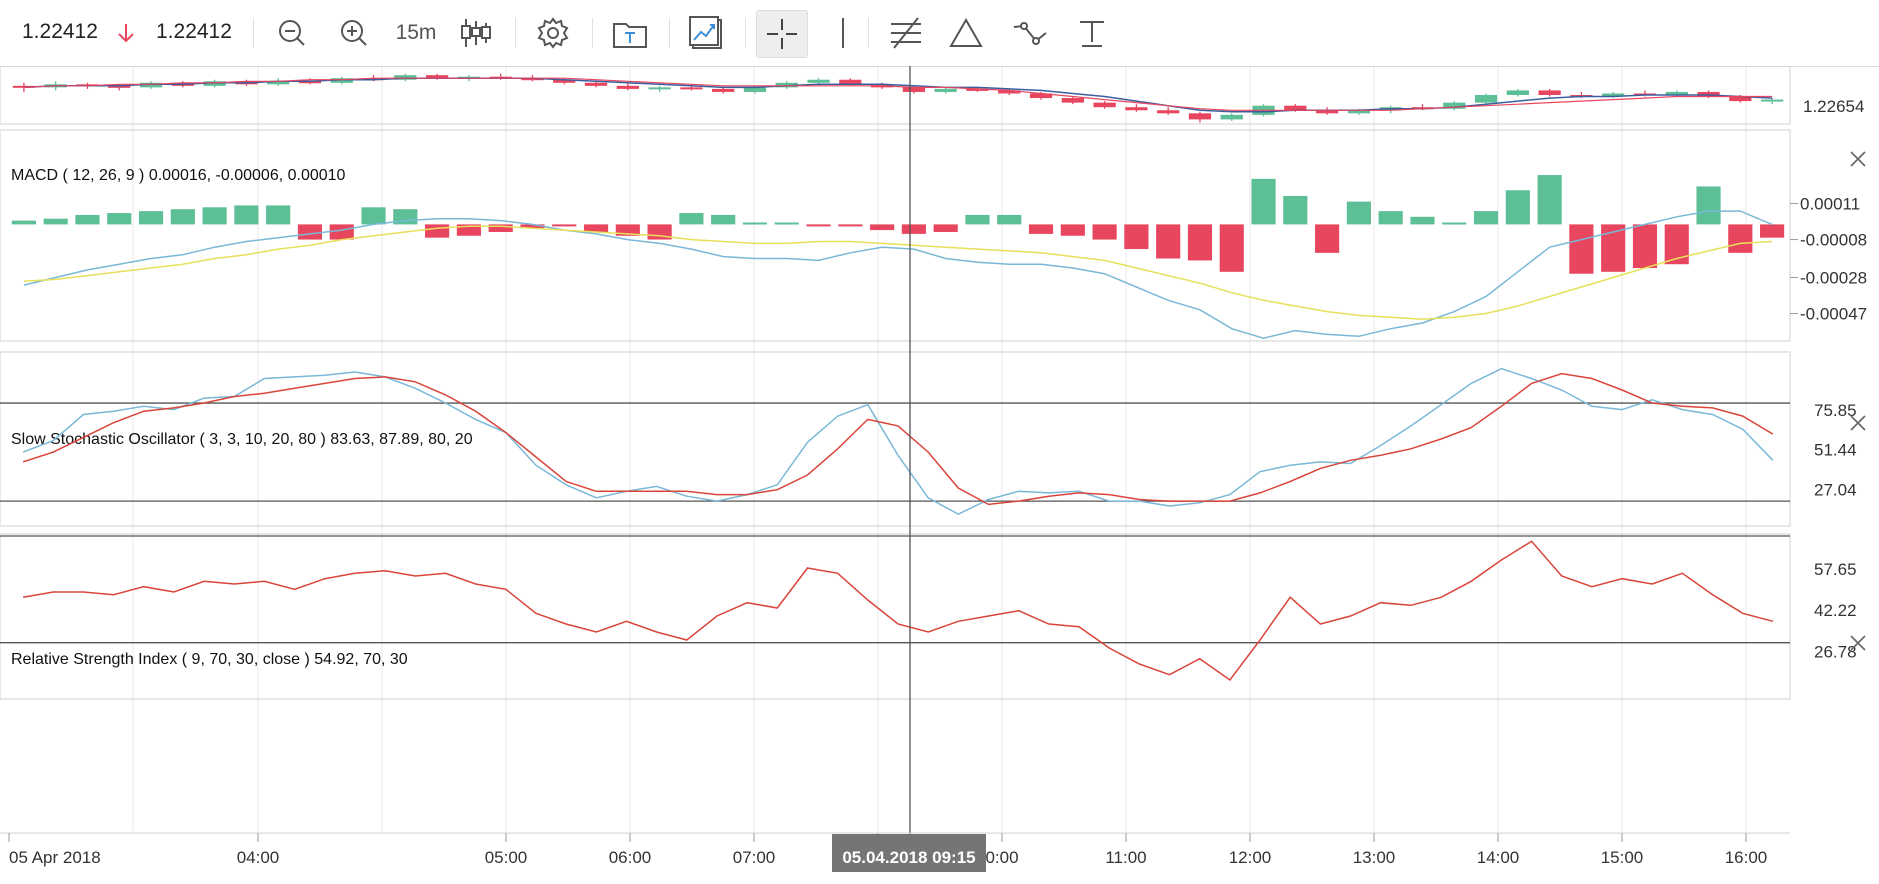  I want to click on time-label: 12:00, so click(1250, 857).